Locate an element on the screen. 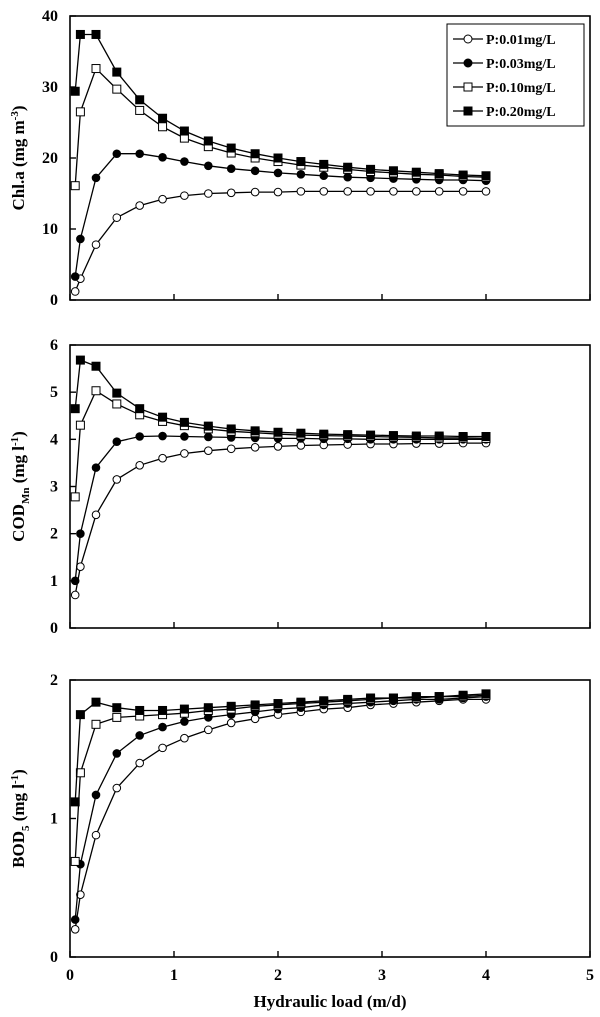 The height and width of the screenshot is (1017, 600). legend-label: P:0.20mg/L is located at coordinates (521, 112).